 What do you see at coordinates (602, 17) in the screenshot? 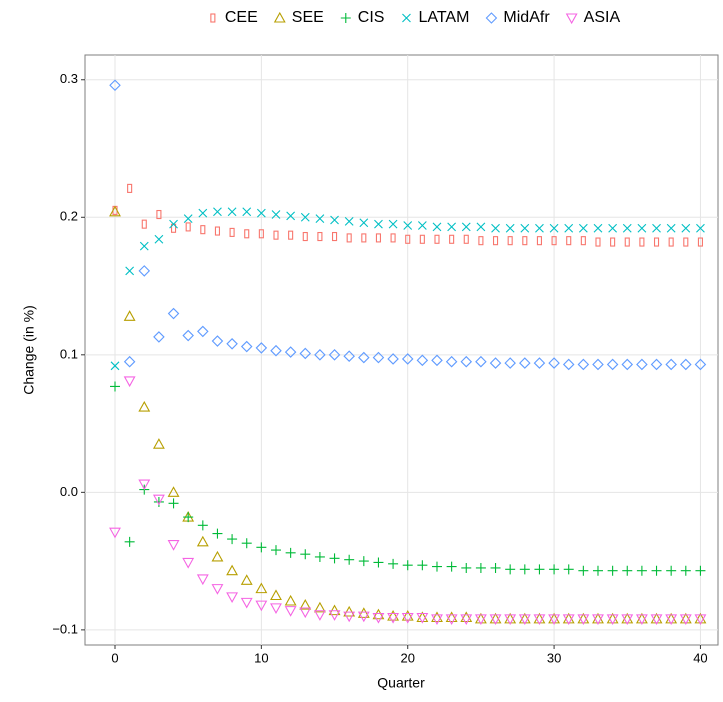
I see `legend-label: ASIA` at bounding box center [602, 17].